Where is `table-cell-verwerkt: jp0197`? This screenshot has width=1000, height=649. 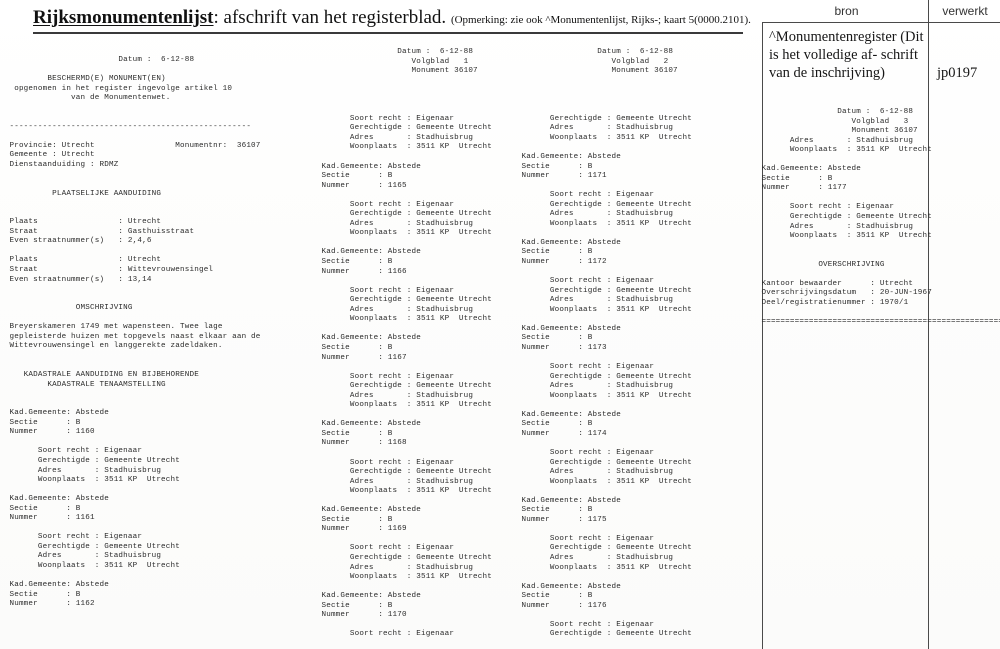 table-cell-verwerkt: jp0197 is located at coordinates (957, 73).